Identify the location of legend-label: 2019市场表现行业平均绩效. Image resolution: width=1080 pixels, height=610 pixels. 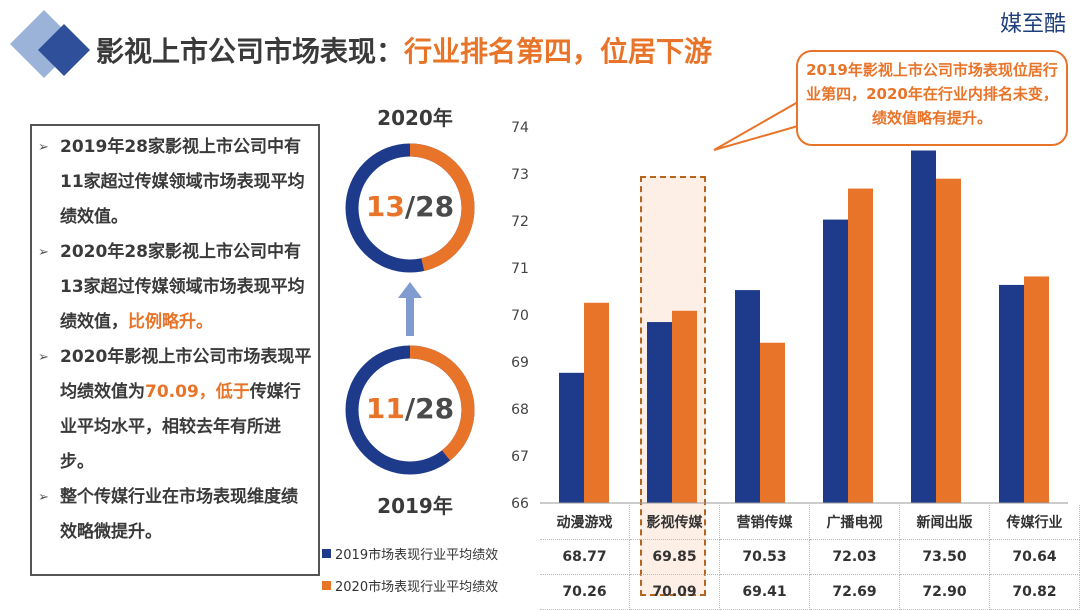
(417, 555).